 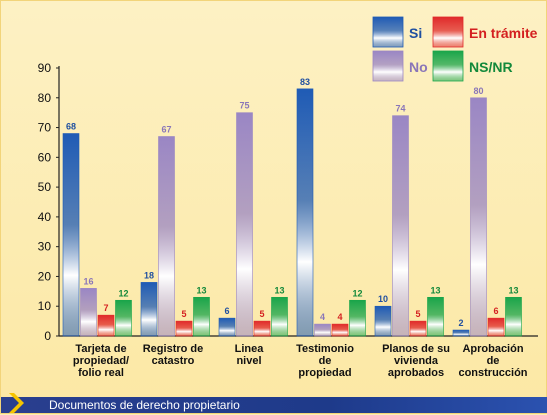 I want to click on category-label: Planos de su vivienda aprobados, so click(x=416, y=361).